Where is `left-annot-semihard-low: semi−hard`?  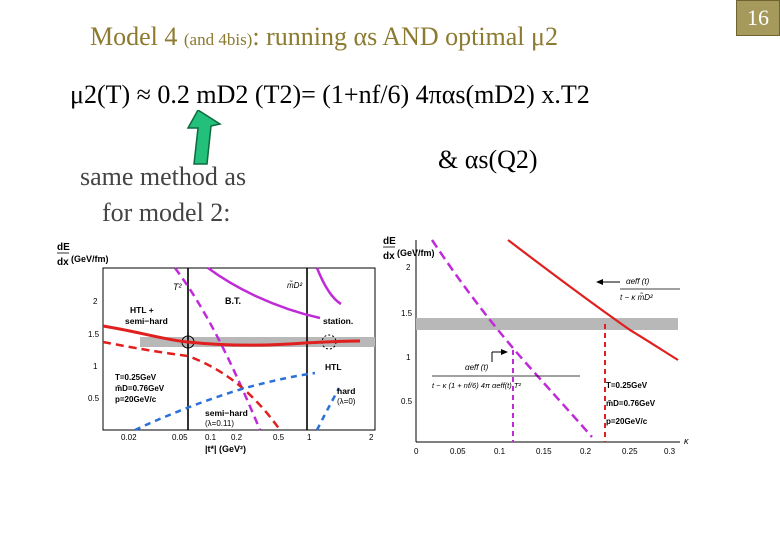 left-annot-semihard-low: semi−hard is located at coordinates (226, 413).